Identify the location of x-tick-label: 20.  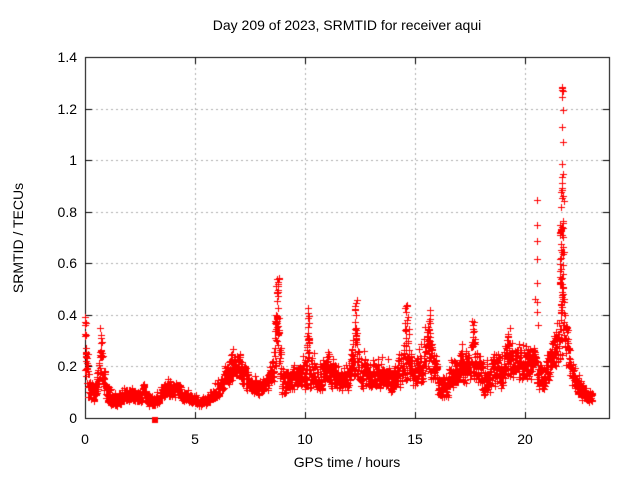
(525, 439).